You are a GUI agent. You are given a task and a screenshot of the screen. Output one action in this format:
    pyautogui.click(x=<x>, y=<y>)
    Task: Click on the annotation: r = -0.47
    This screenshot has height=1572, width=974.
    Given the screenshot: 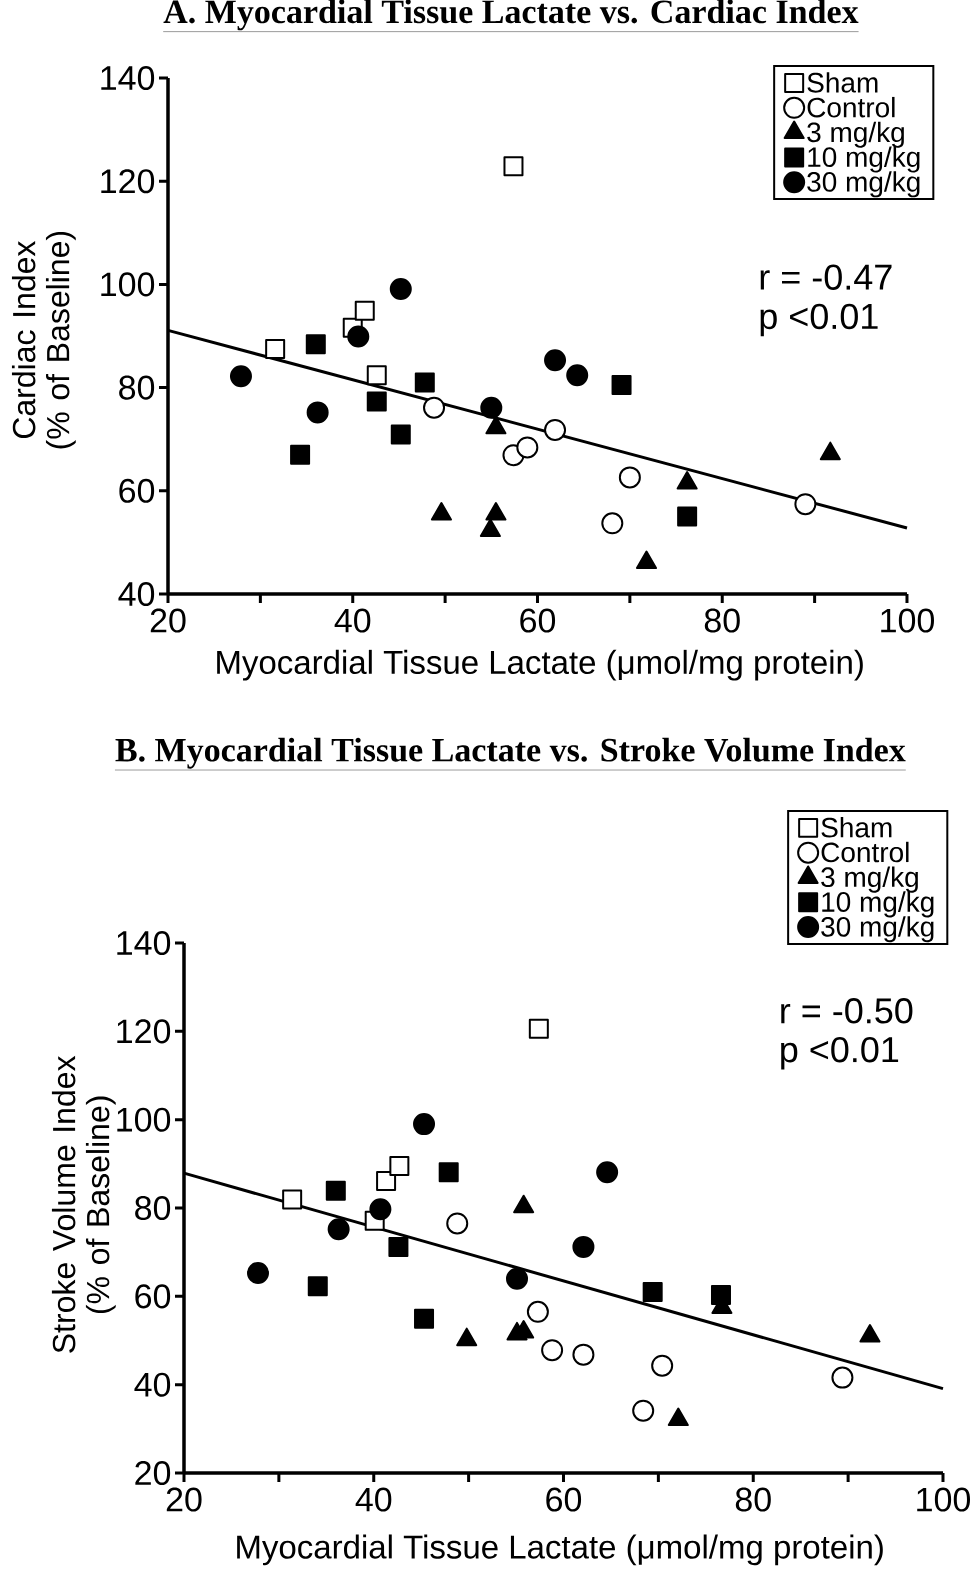 What is the action you would take?
    pyautogui.click(x=826, y=277)
    